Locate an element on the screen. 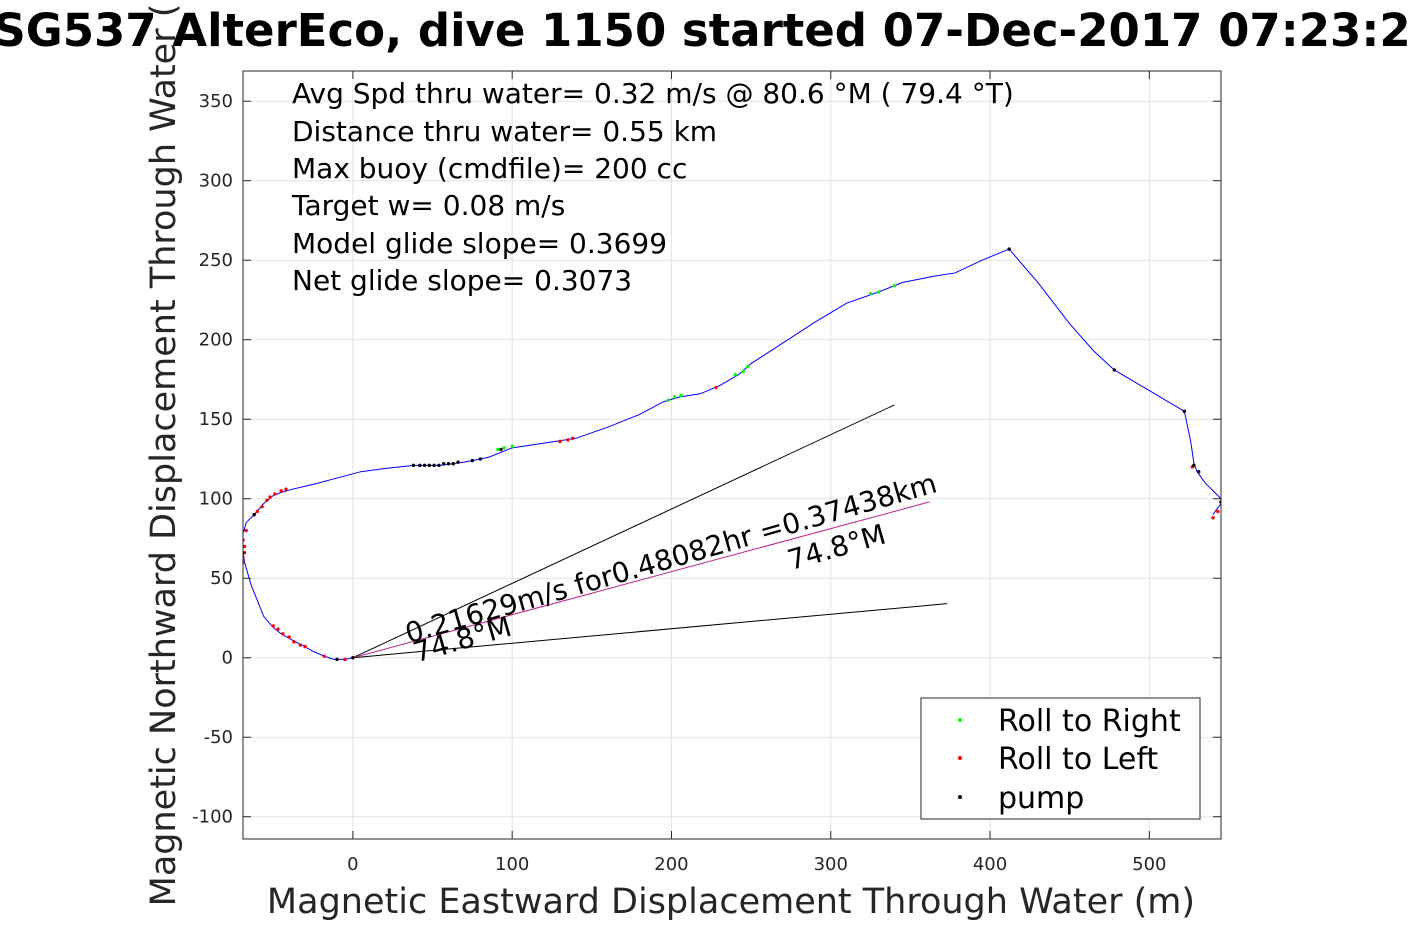 The image size is (1417, 945). y-tick-label: 0 is located at coordinates (227, 658).